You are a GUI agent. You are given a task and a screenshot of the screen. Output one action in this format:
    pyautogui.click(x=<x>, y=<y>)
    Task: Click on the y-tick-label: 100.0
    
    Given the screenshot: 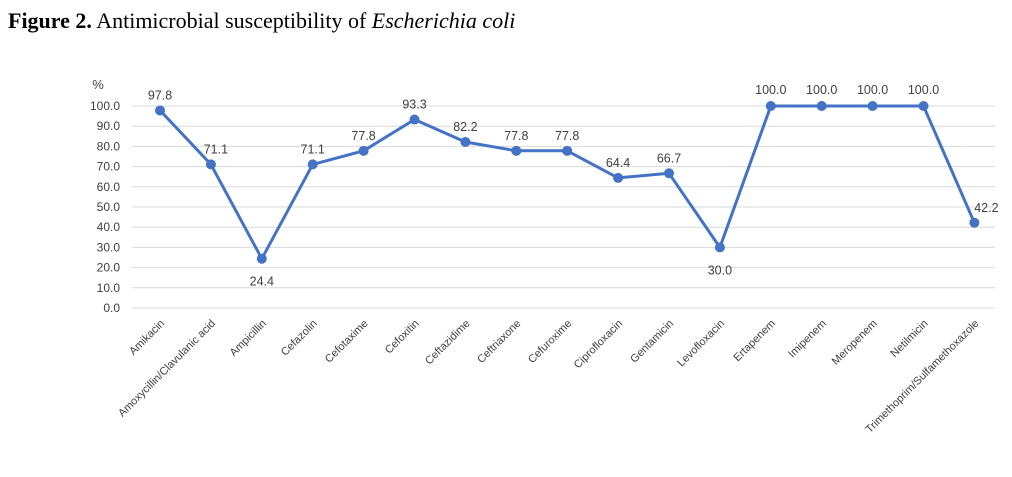 What is the action you would take?
    pyautogui.click(x=105, y=106)
    